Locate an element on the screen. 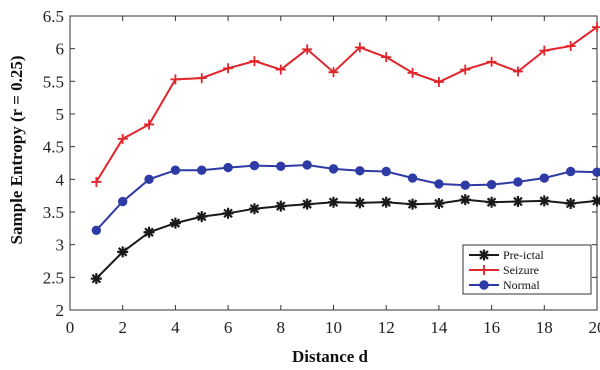 The image size is (600, 370). y-tick-label: 4 is located at coordinates (60, 179).